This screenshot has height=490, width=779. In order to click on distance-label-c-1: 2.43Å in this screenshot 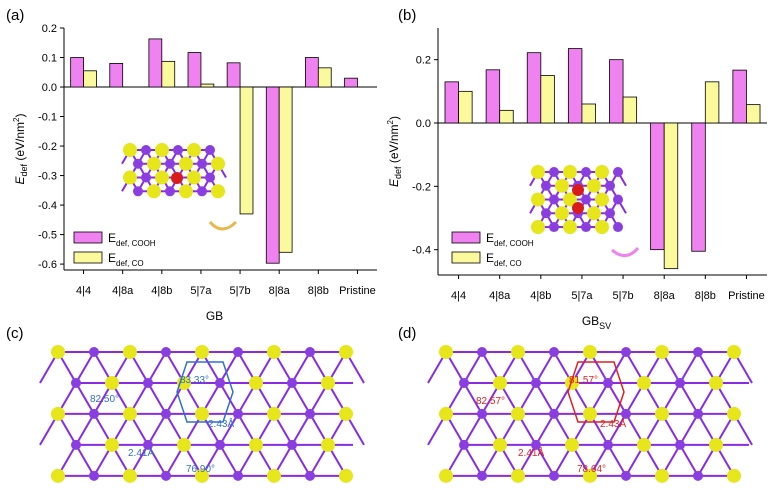, I will do `click(221, 423)`.